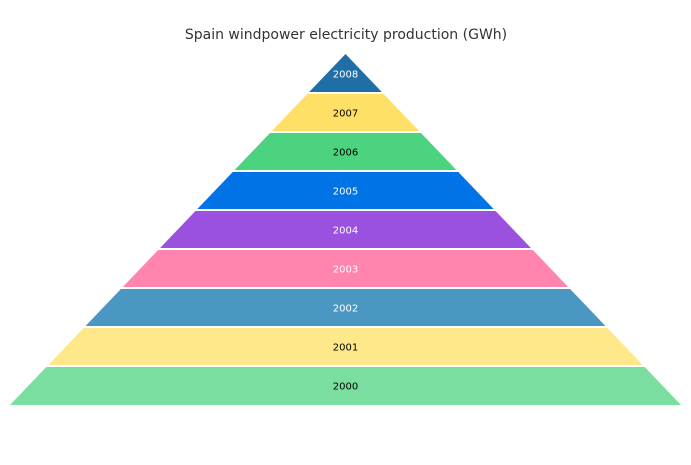 This screenshot has width=691, height=465. I want to click on segment-label: 2001, so click(345, 348).